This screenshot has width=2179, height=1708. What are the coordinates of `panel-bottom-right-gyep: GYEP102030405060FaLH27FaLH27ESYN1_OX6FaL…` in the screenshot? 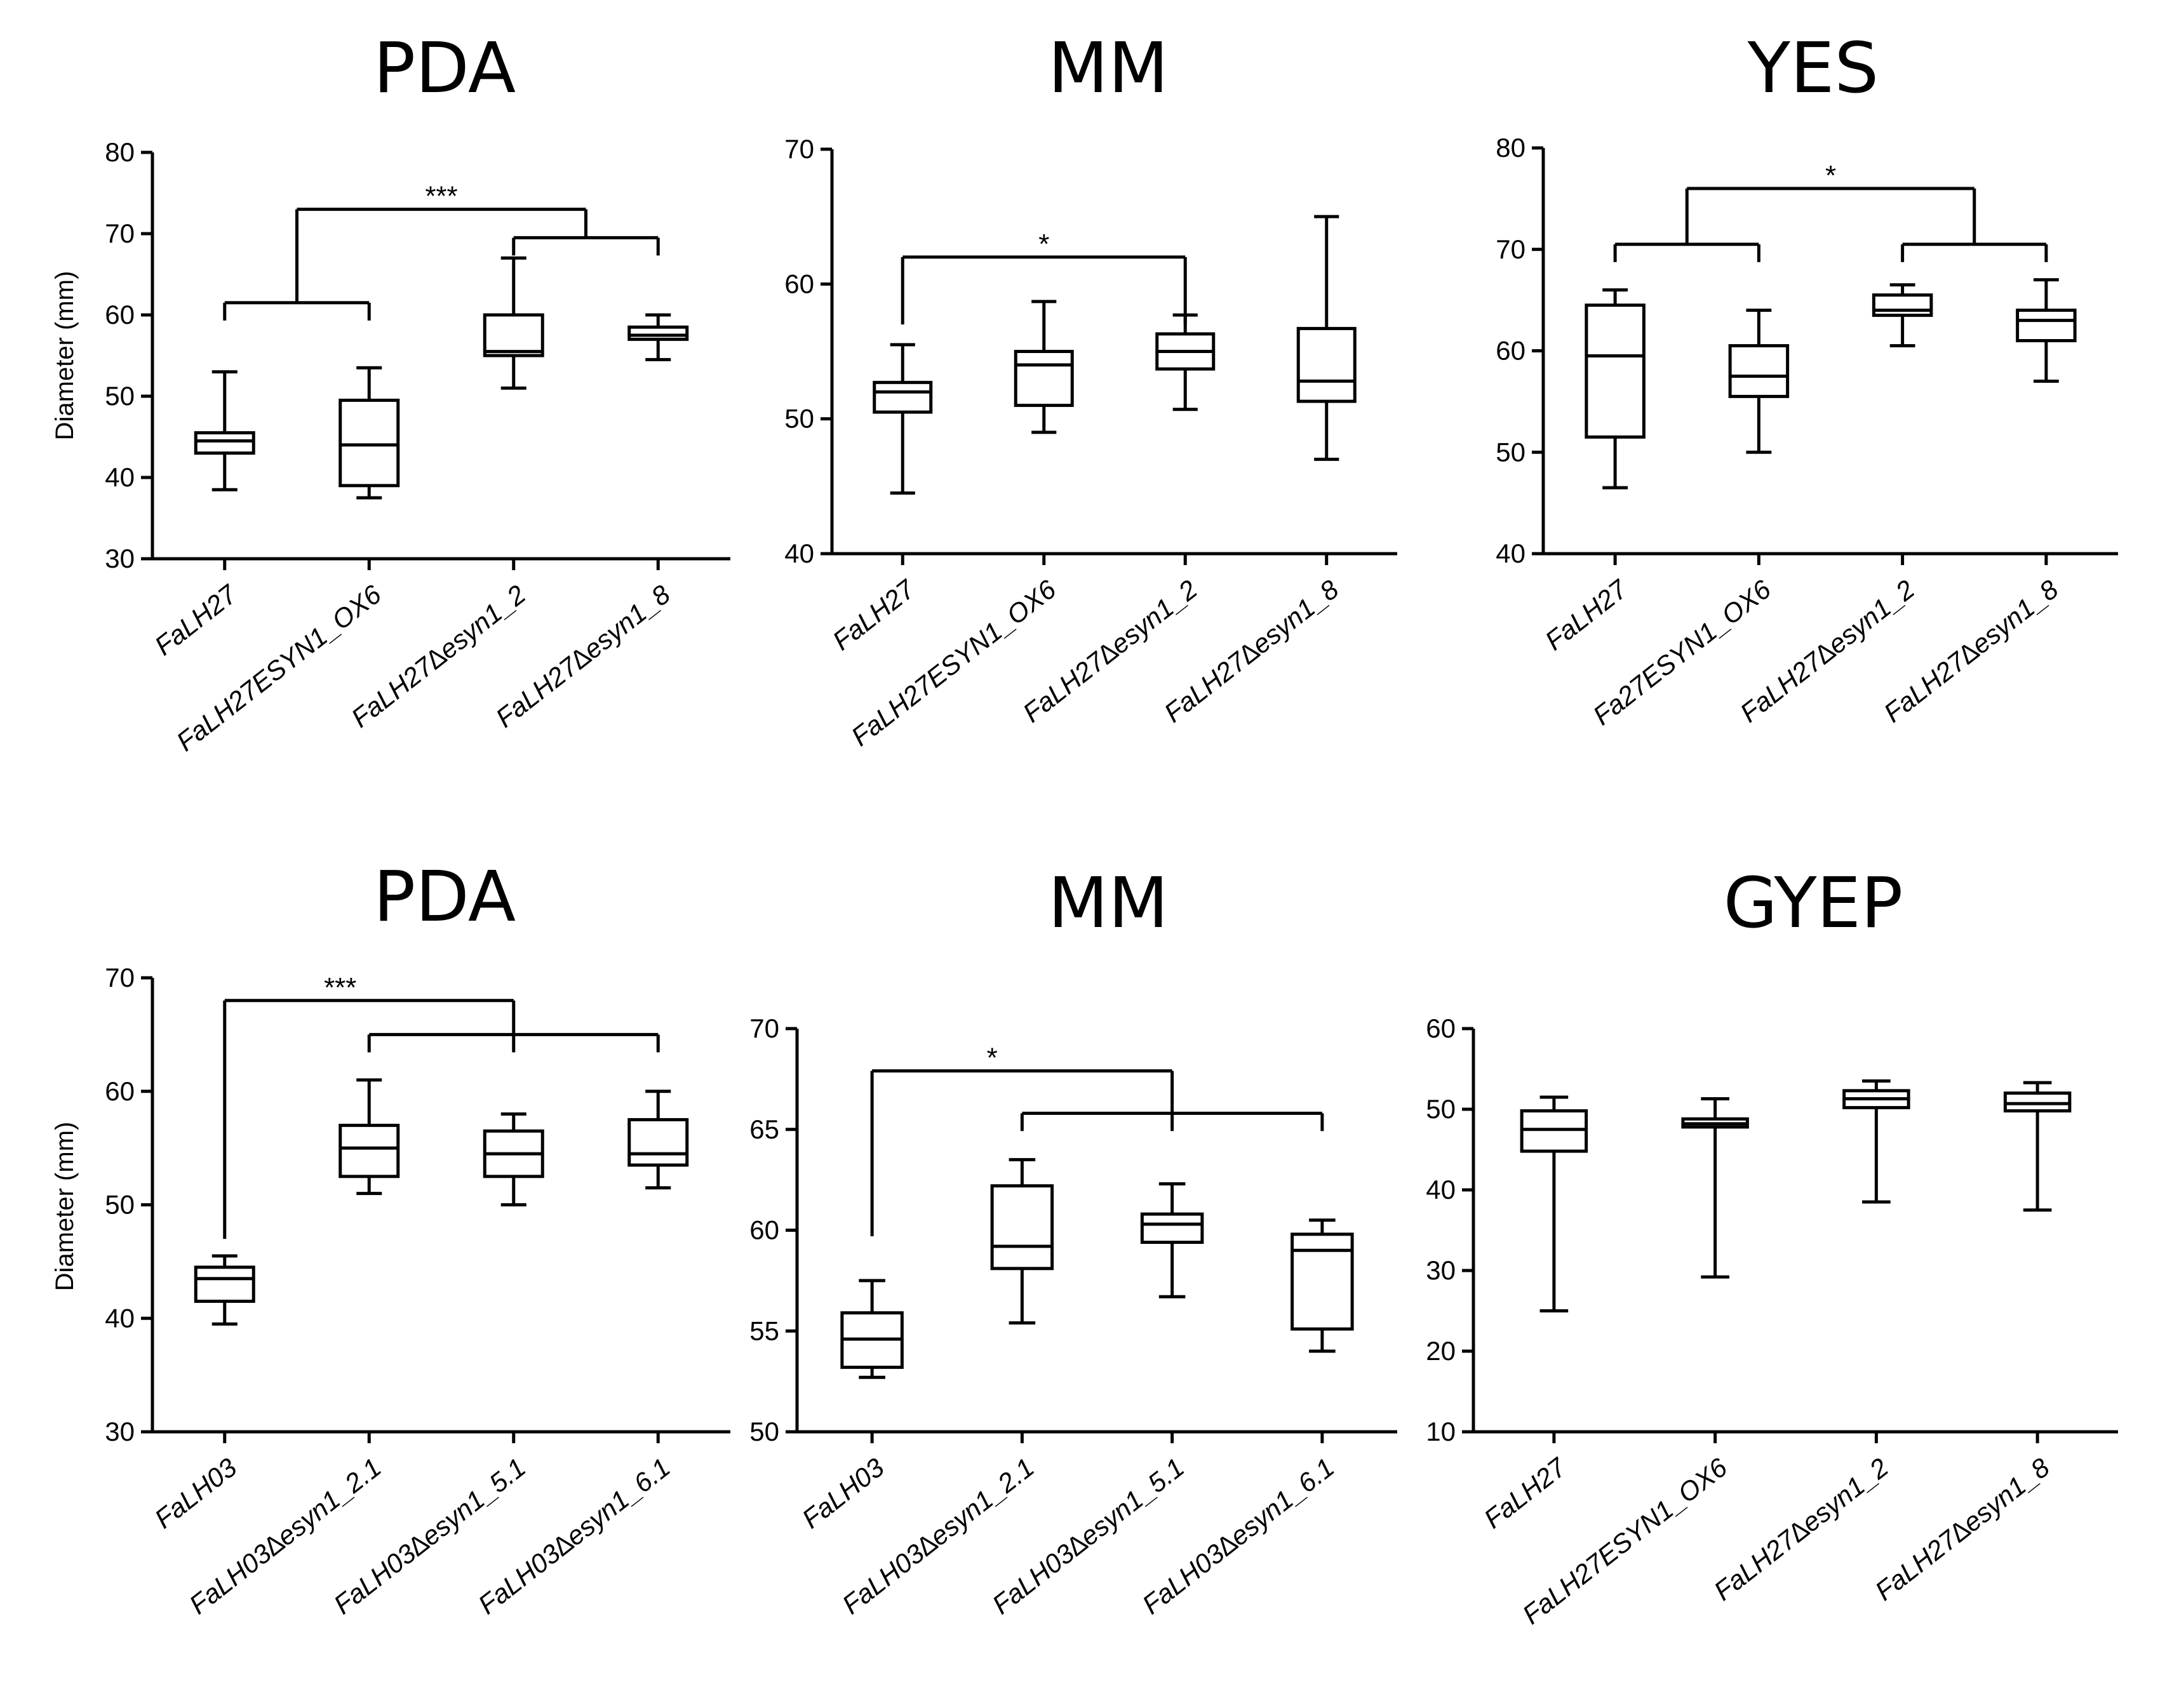 It's located at (1772, 1246).